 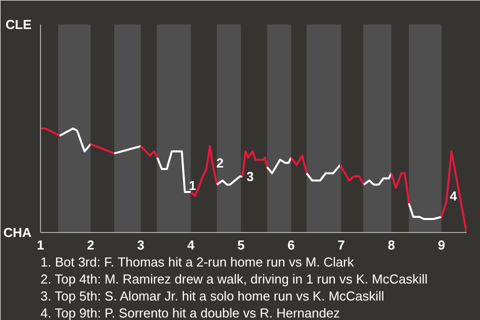 What do you see at coordinates (140, 245) in the screenshot?
I see `x-tick-label: 3` at bounding box center [140, 245].